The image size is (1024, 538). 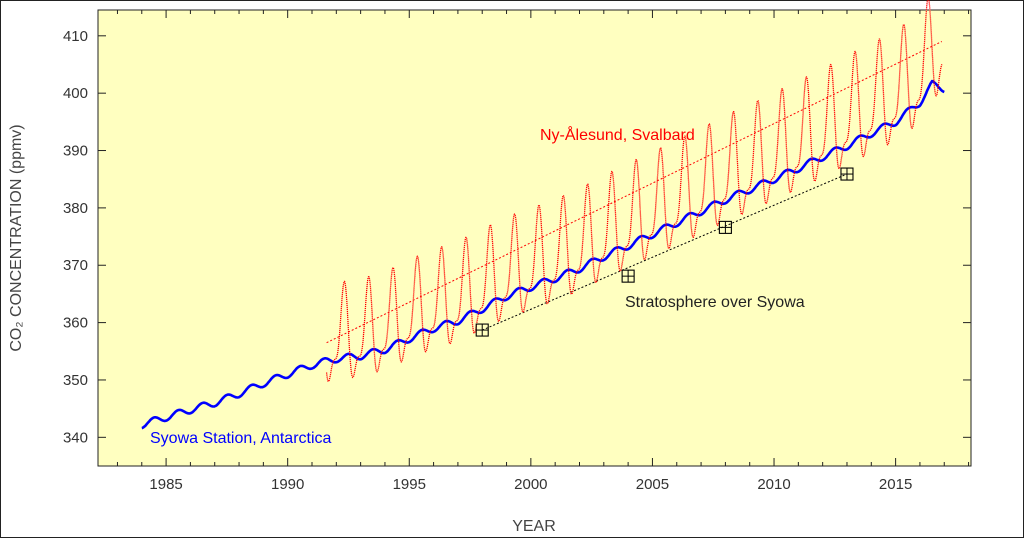 What do you see at coordinates (75, 265) in the screenshot?
I see `y-tick-label: 370` at bounding box center [75, 265].